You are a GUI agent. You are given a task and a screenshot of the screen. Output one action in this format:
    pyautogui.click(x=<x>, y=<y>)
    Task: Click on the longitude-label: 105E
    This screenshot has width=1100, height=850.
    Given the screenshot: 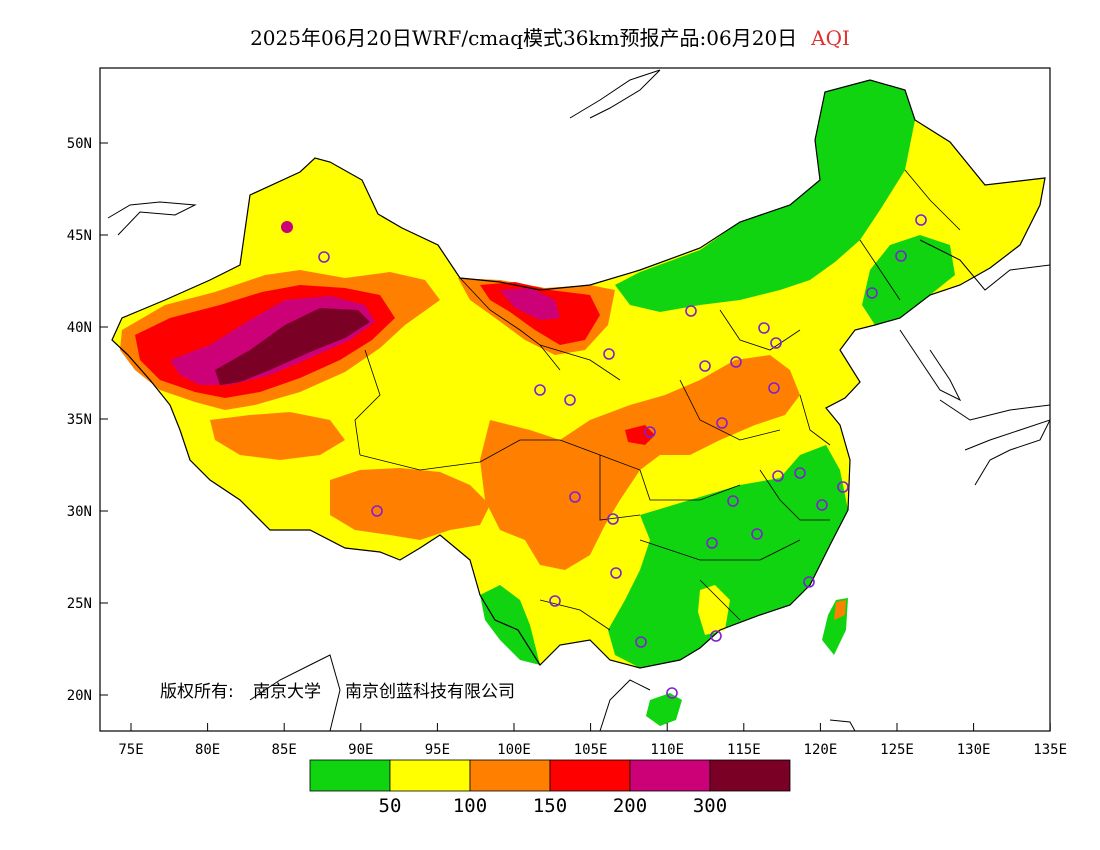 What is the action you would take?
    pyautogui.click(x=591, y=750)
    